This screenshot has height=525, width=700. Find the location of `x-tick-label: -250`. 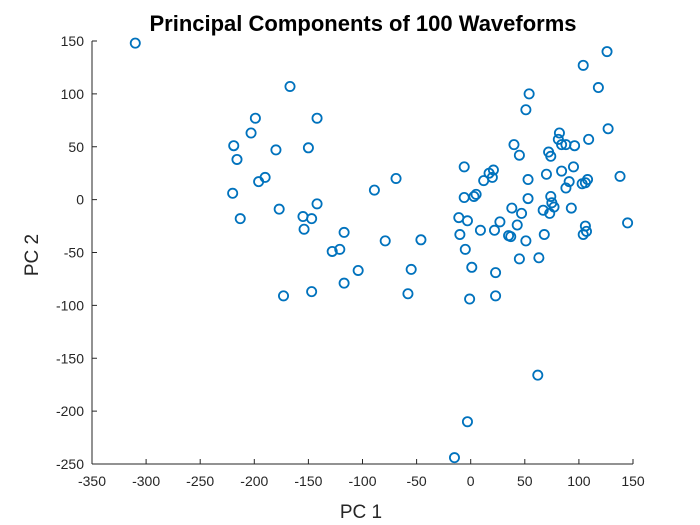

x-tick-label: -250 is located at coordinates (200, 481).